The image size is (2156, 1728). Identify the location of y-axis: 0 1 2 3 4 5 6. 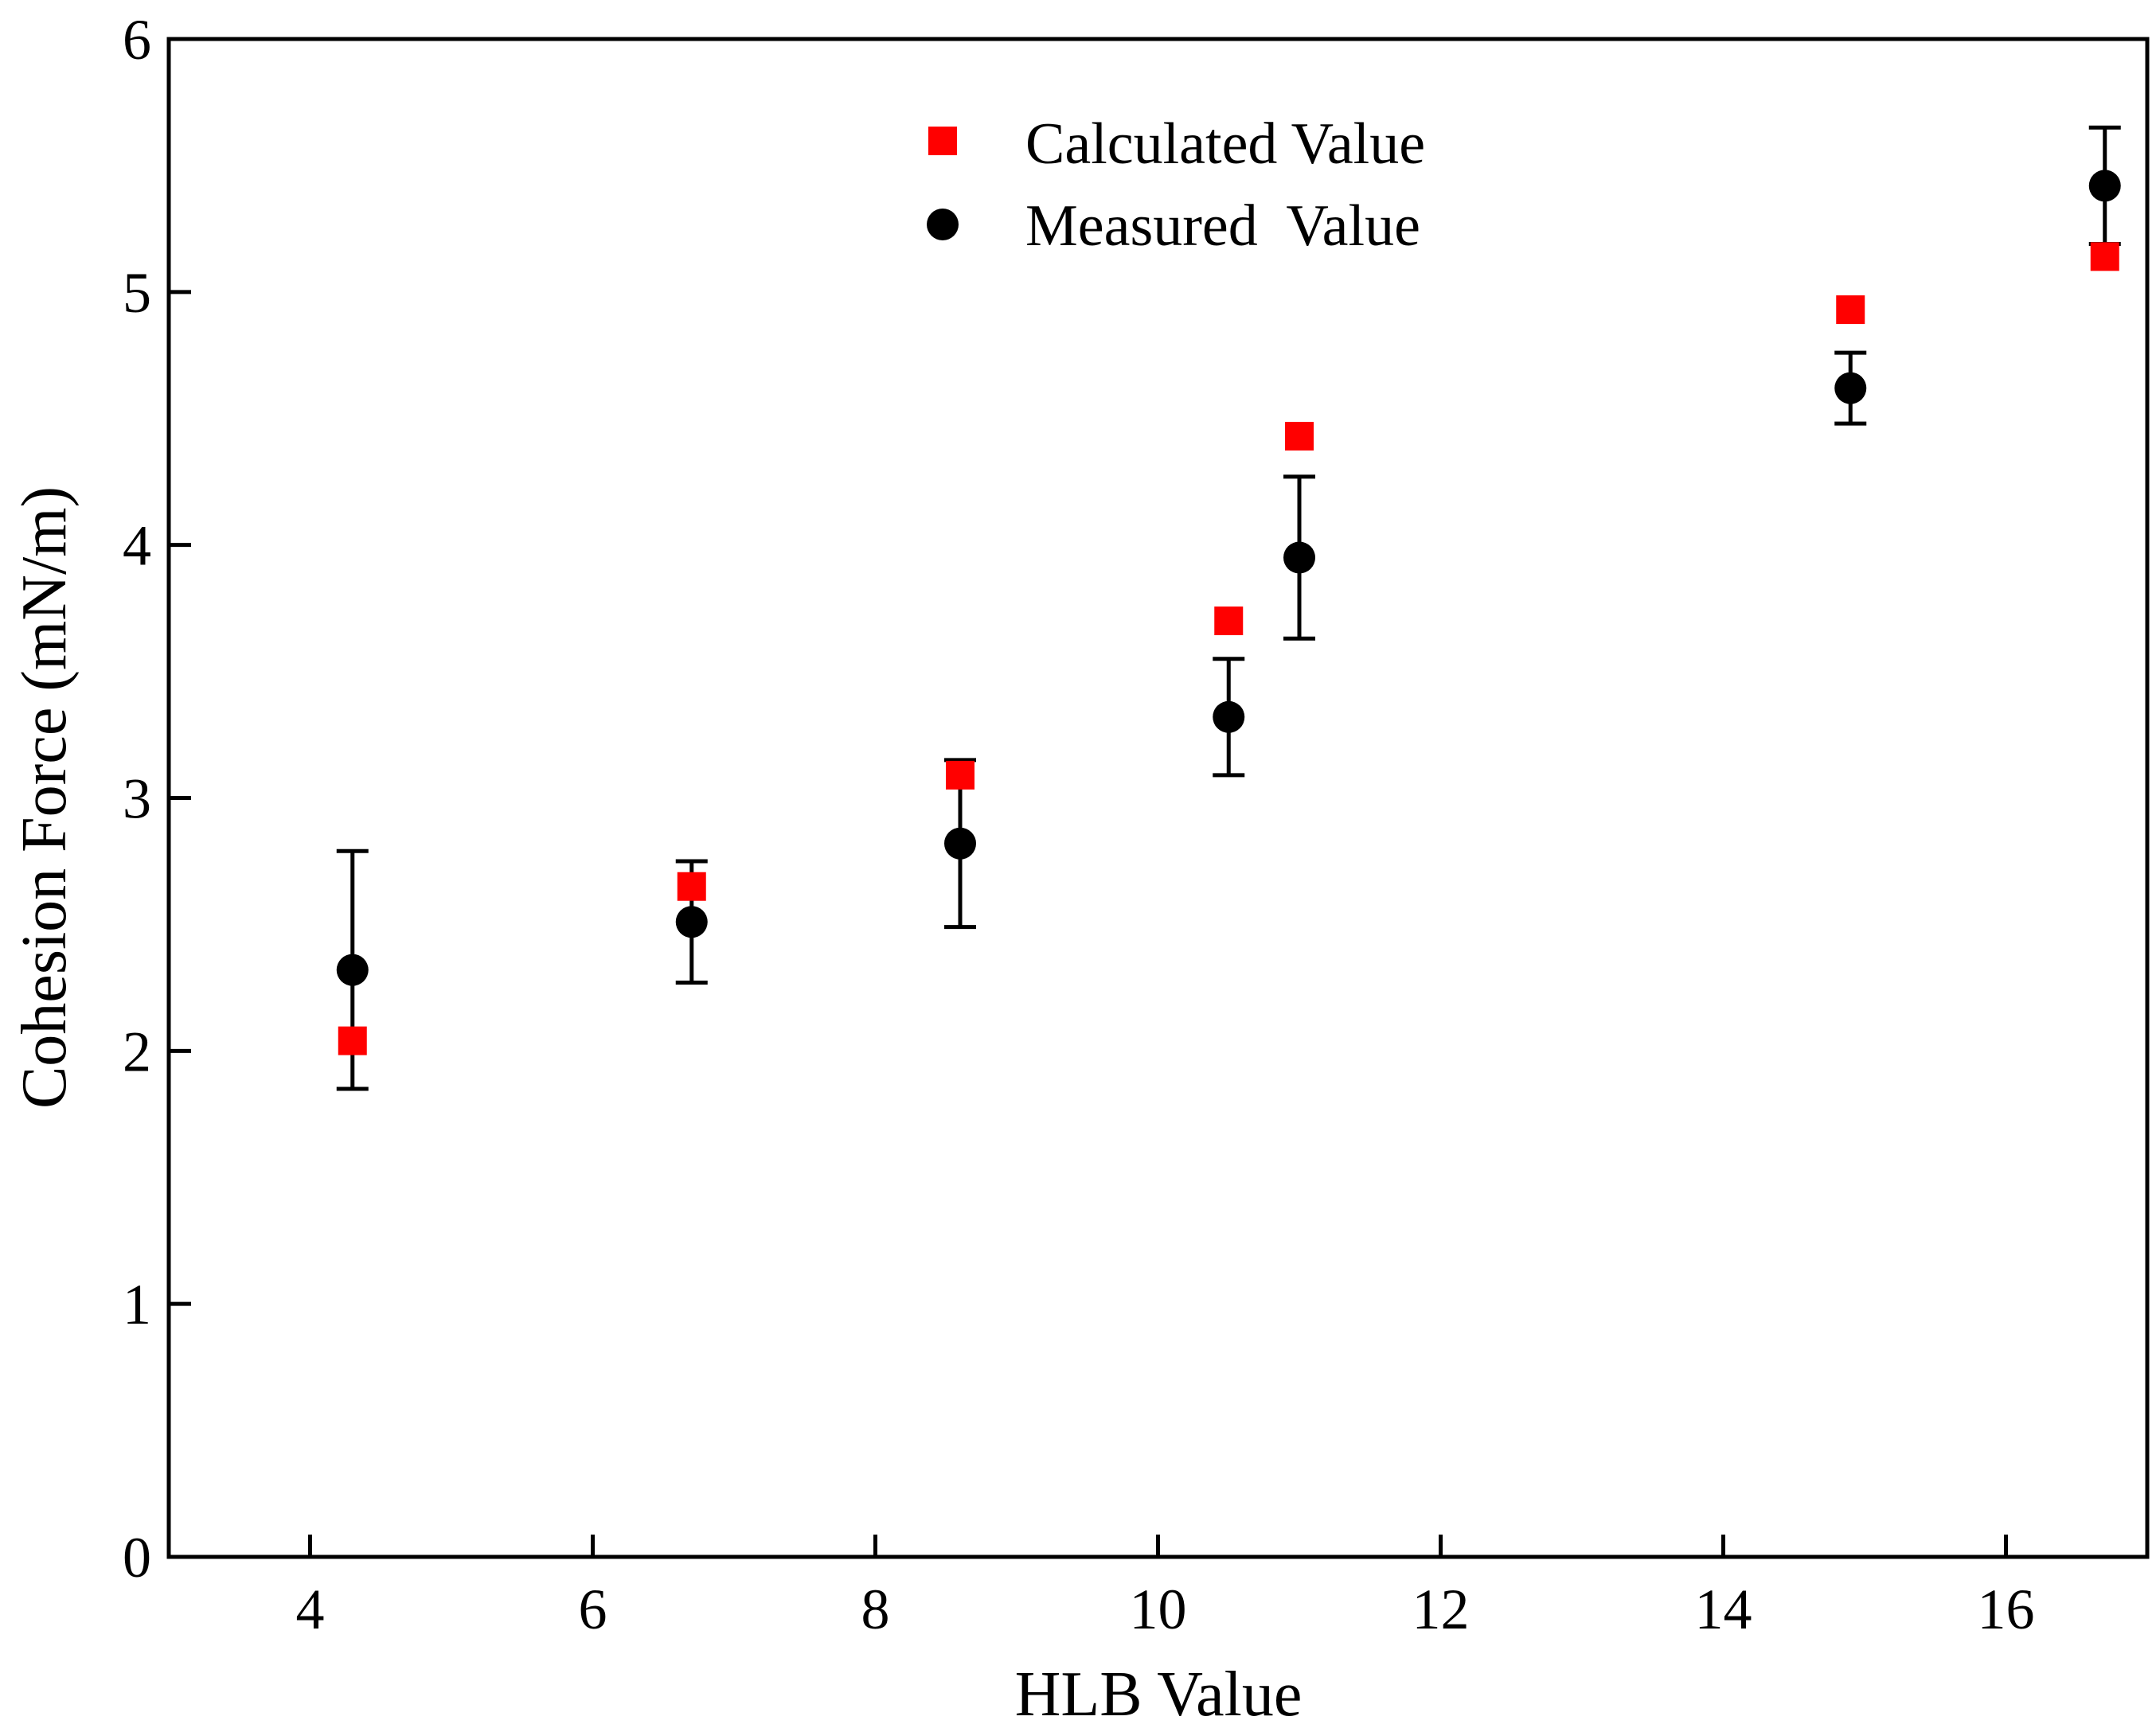
(157, 799).